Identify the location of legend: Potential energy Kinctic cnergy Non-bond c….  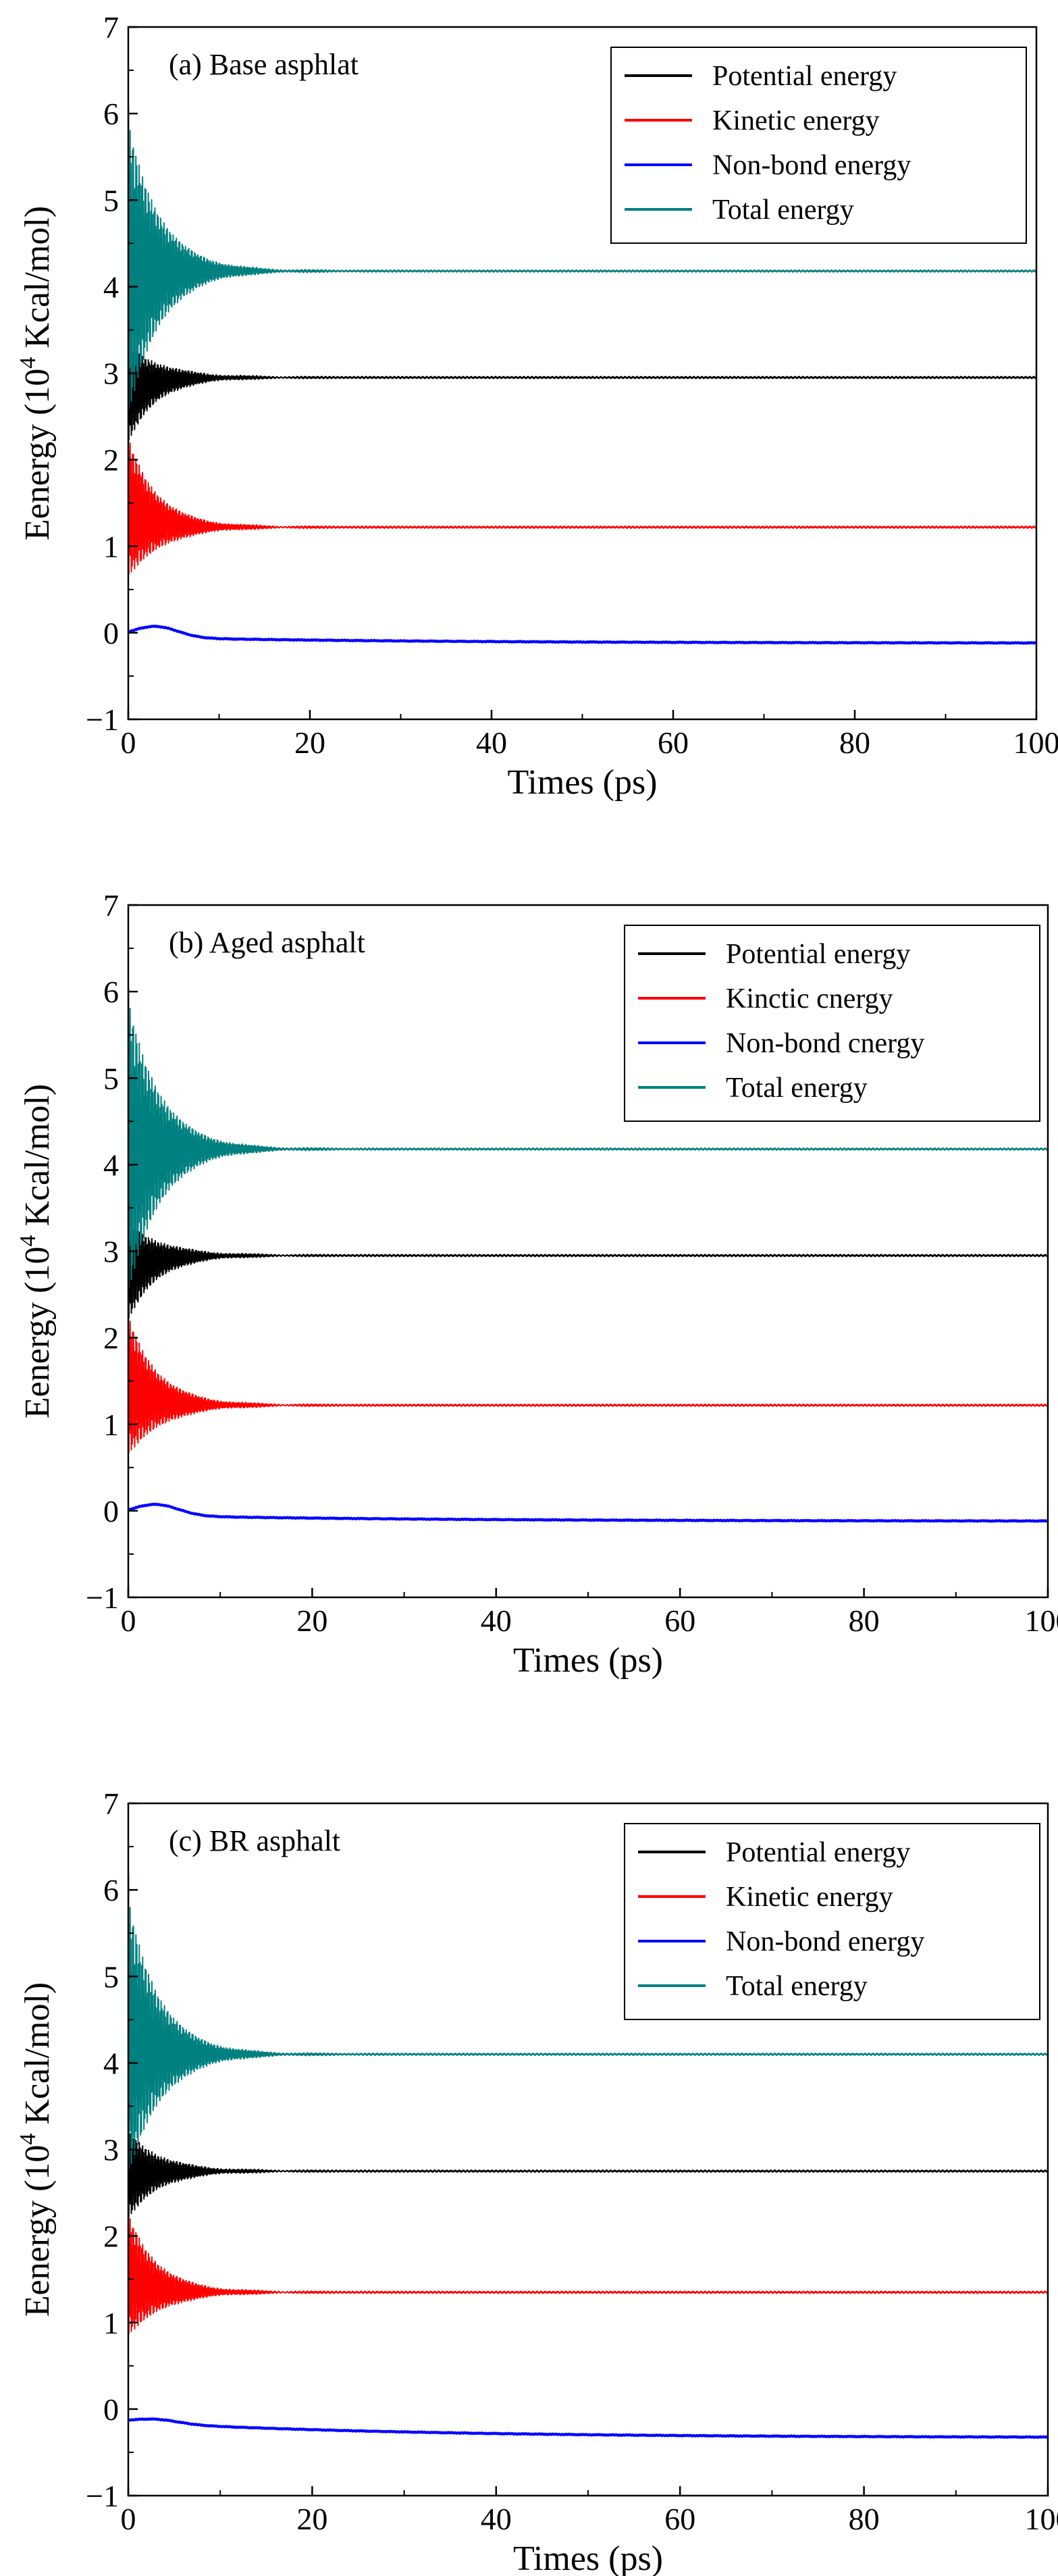
(832, 1023).